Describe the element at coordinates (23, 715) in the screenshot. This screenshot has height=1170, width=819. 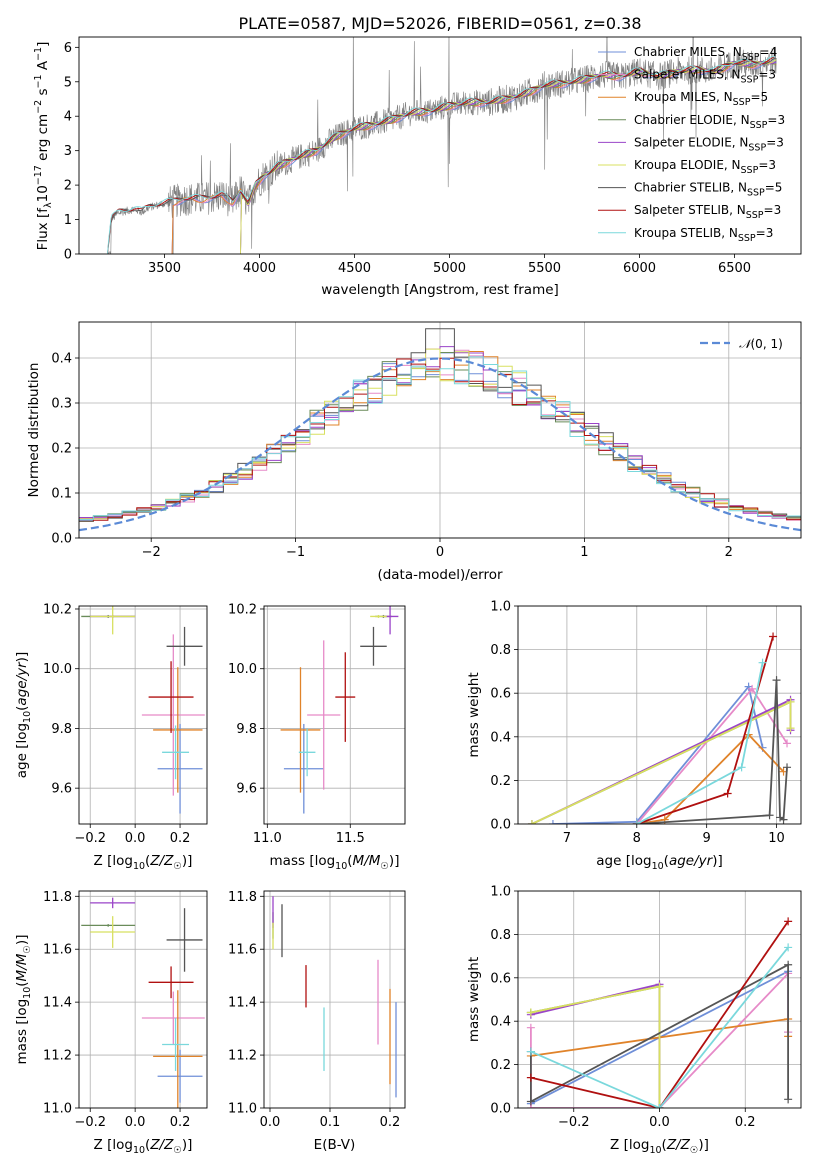
I see `y-axis-label: age [log10(age/yr)]` at that location.